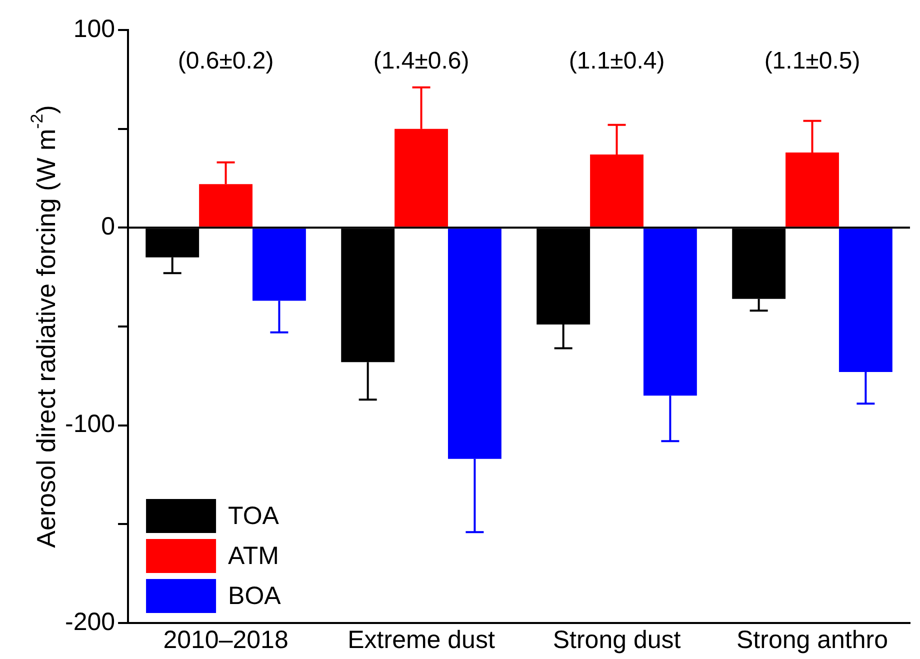 This screenshot has width=920, height=659. I want to click on x-tick-label: Extreme dust, so click(421, 640).